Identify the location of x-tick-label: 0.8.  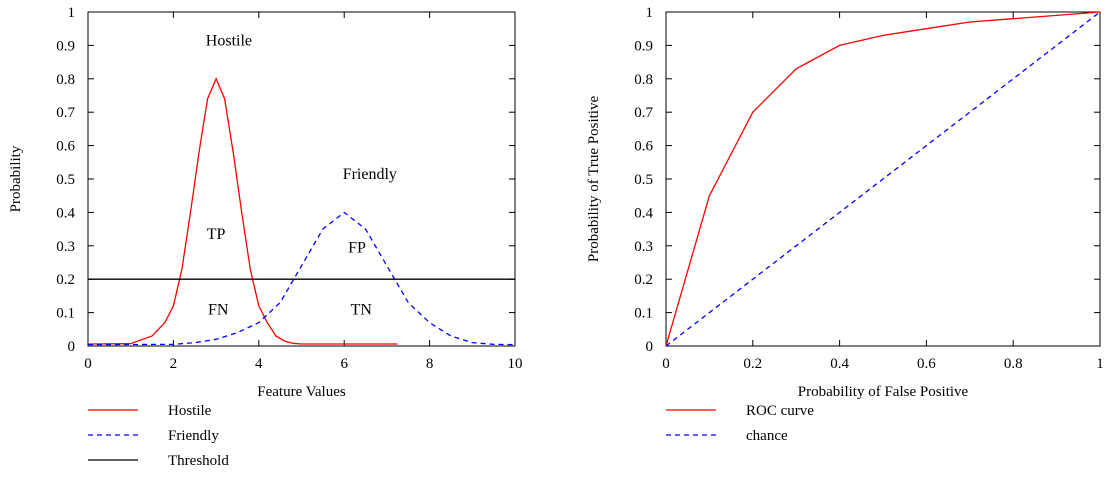
(1013, 364).